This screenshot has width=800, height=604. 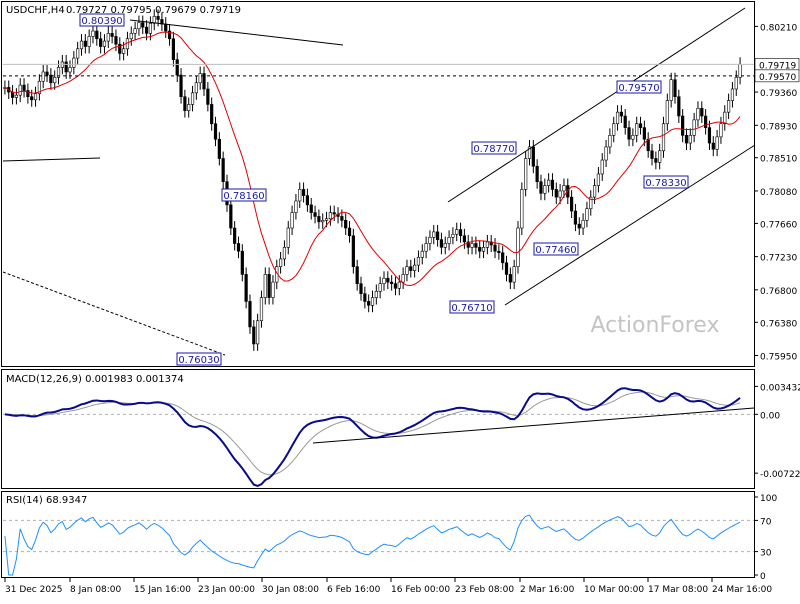 What do you see at coordinates (484, 590) in the screenshot?
I see `x-axis-tick-label: 23 Feb 08:00` at bounding box center [484, 590].